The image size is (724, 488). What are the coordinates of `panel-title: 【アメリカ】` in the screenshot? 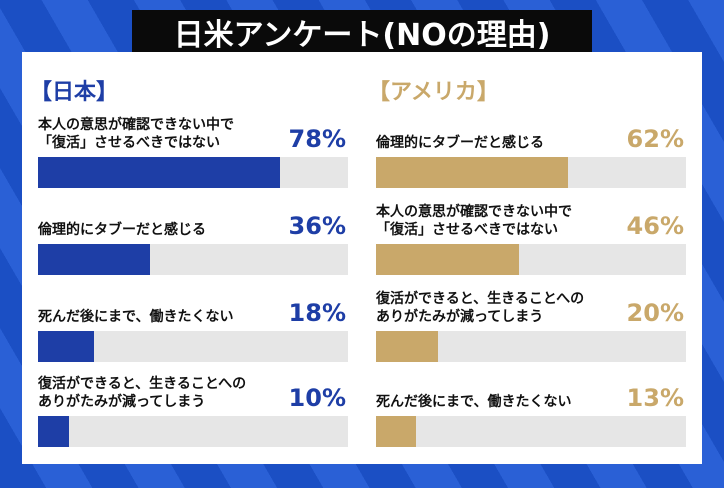 It's located at (433, 92).